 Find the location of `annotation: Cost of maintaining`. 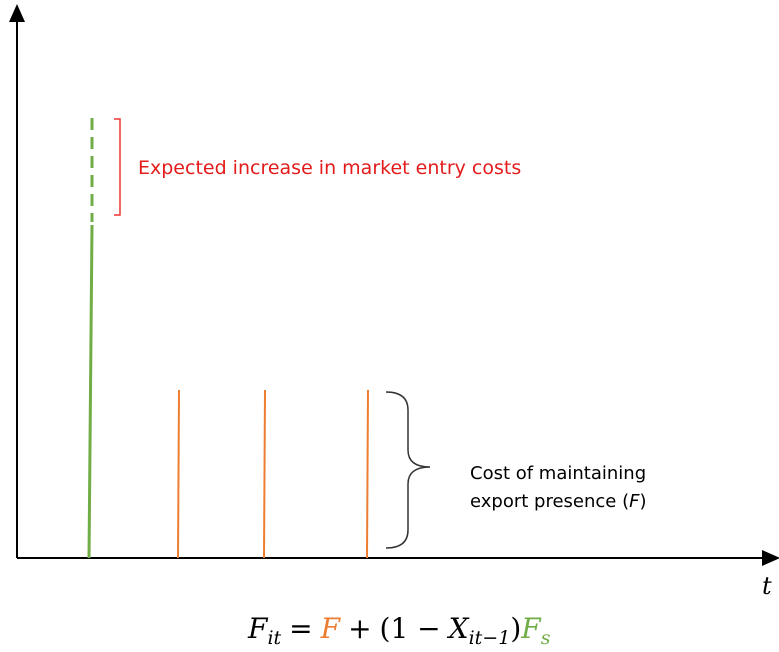

annotation: Cost of maintaining is located at coordinates (558, 473).